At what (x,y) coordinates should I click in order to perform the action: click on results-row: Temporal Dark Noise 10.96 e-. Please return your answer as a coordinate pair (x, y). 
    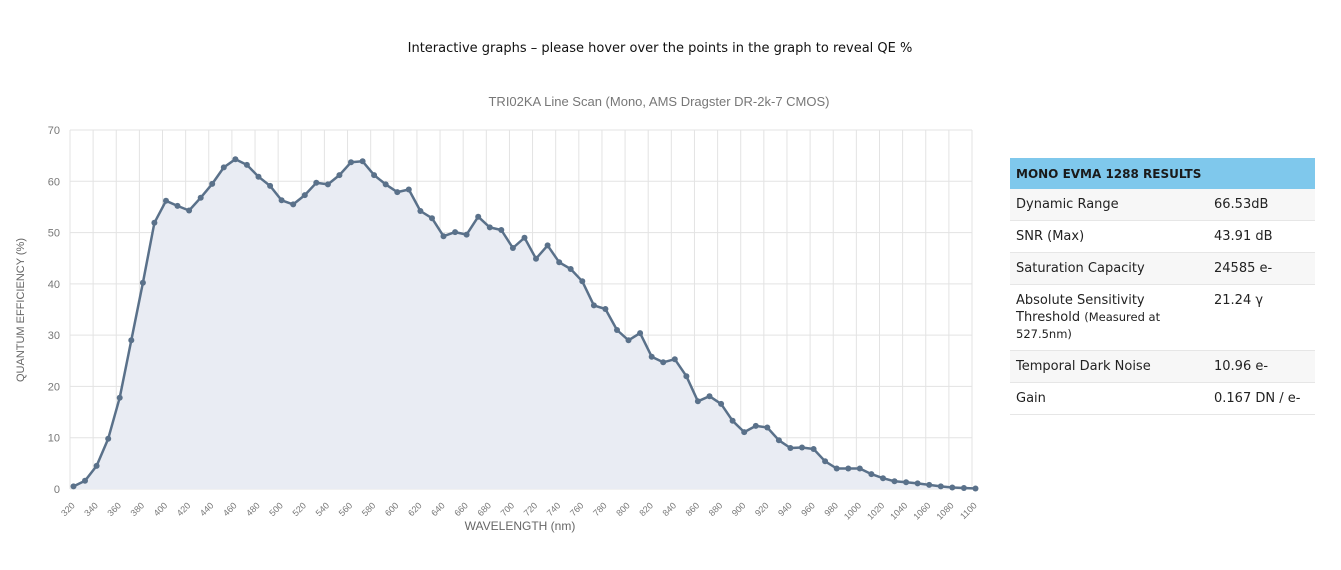
    Looking at the image, I should click on (1162, 366).